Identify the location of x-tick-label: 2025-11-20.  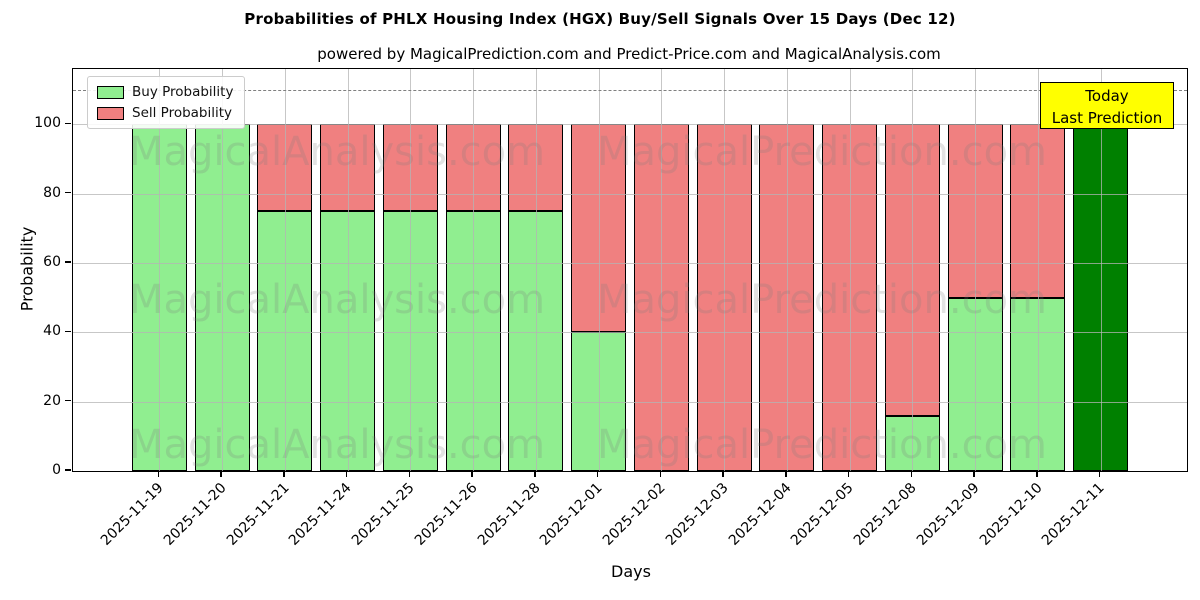
(195, 514).